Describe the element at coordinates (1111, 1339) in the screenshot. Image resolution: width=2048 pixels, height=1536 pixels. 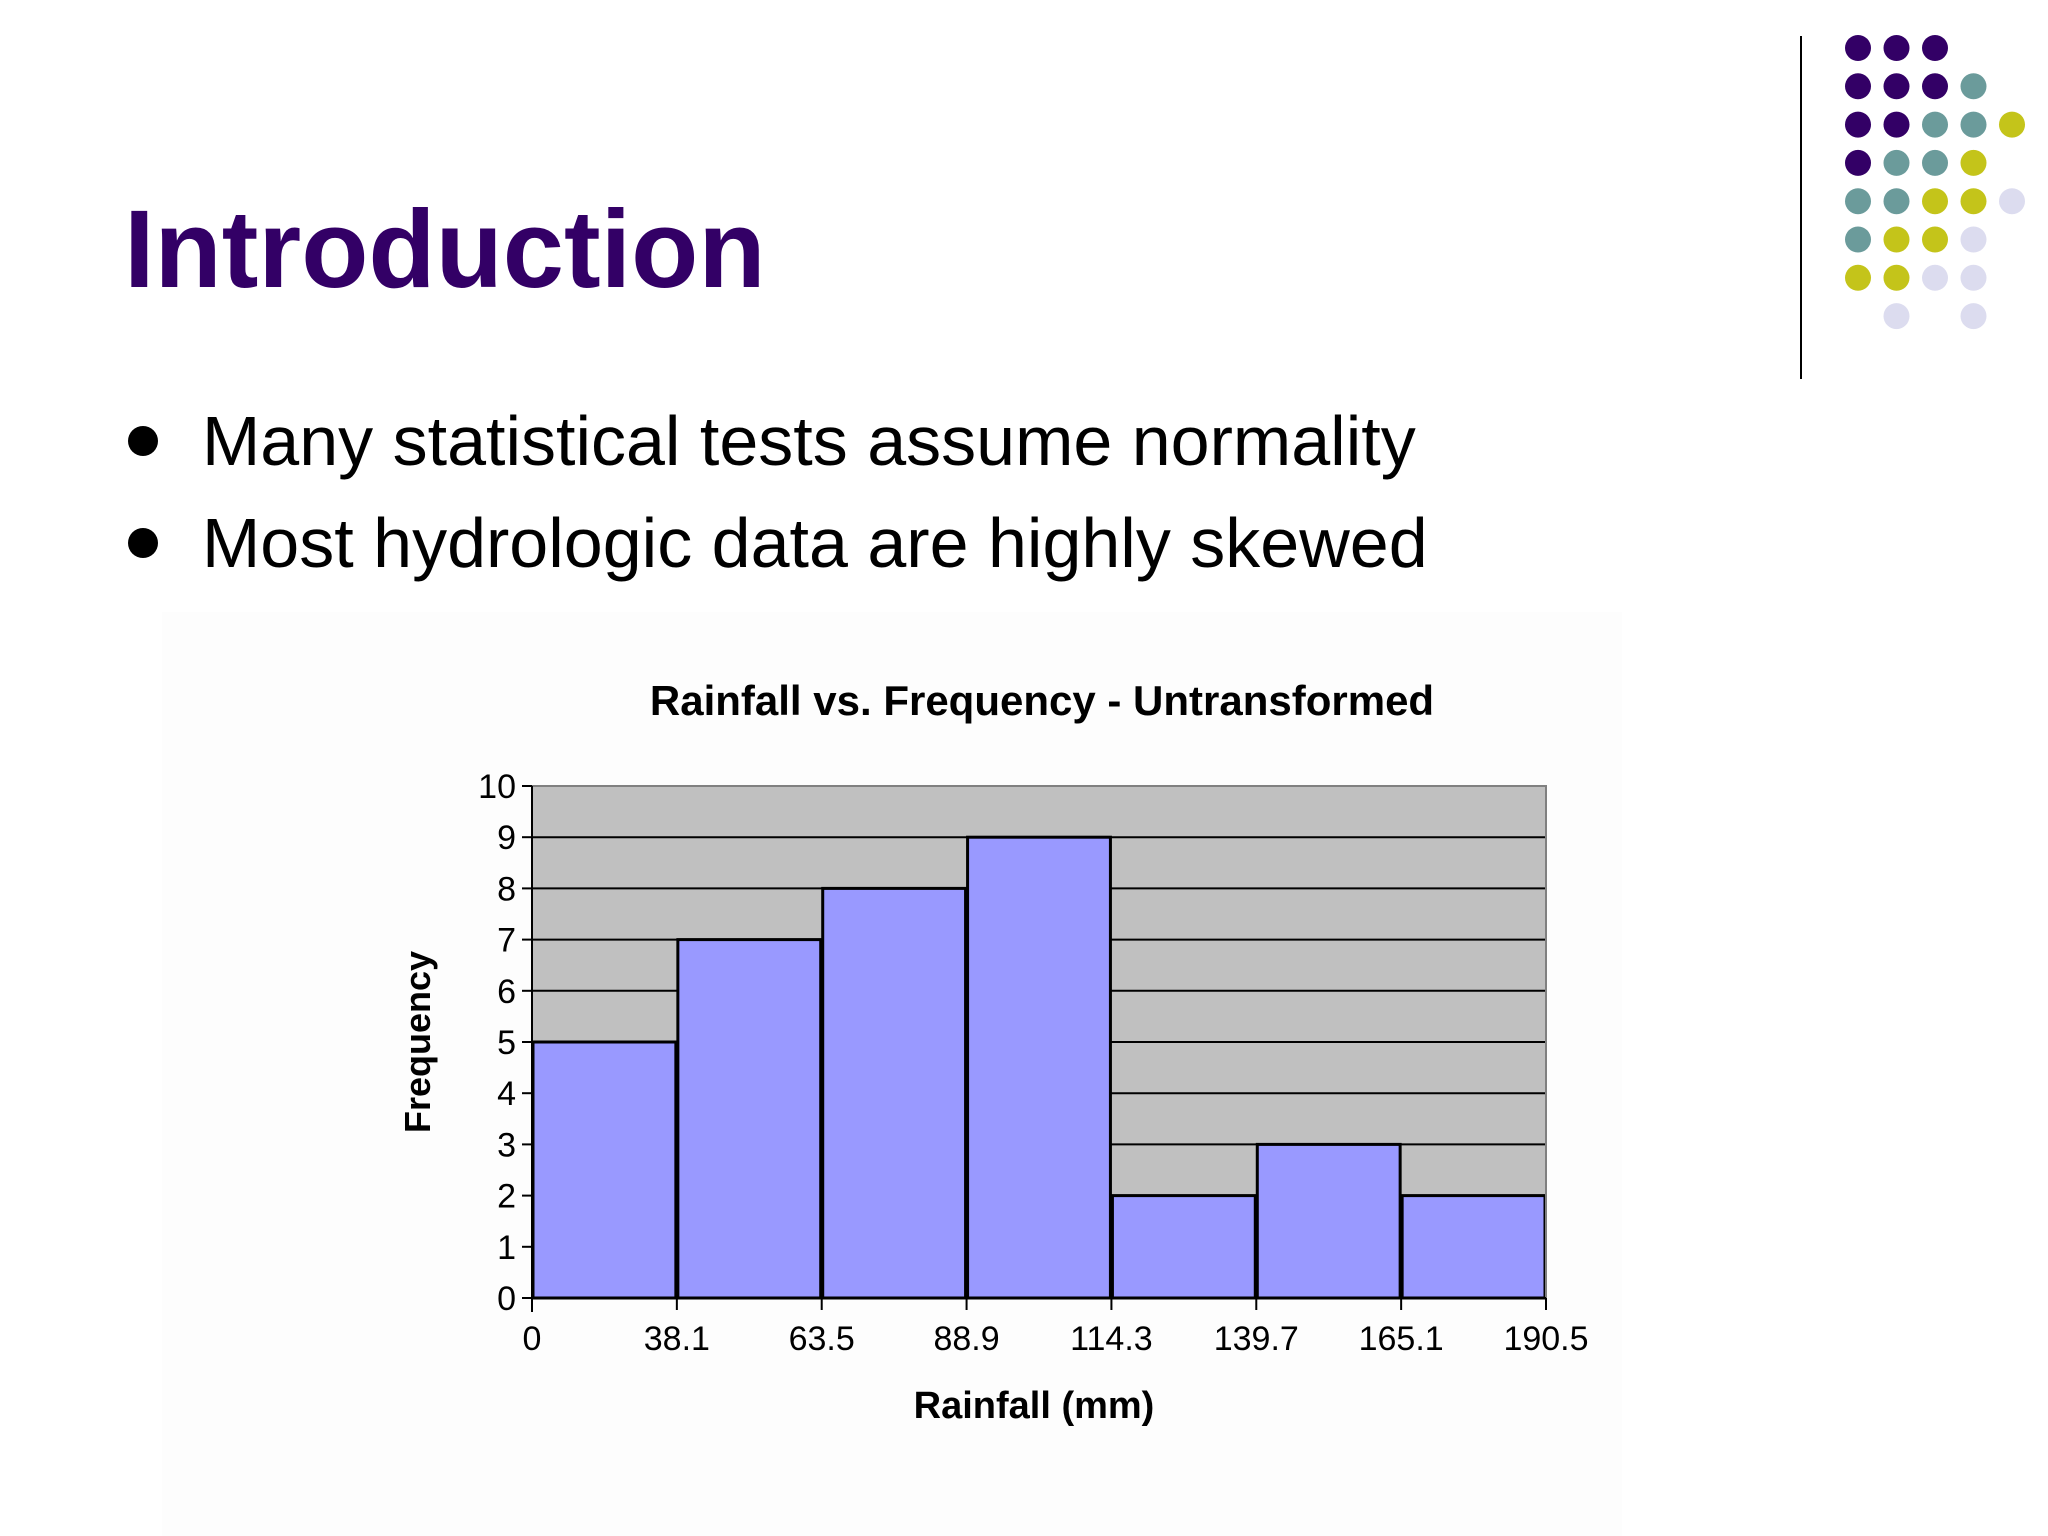
I see `x-tick-label: 114.3` at that location.